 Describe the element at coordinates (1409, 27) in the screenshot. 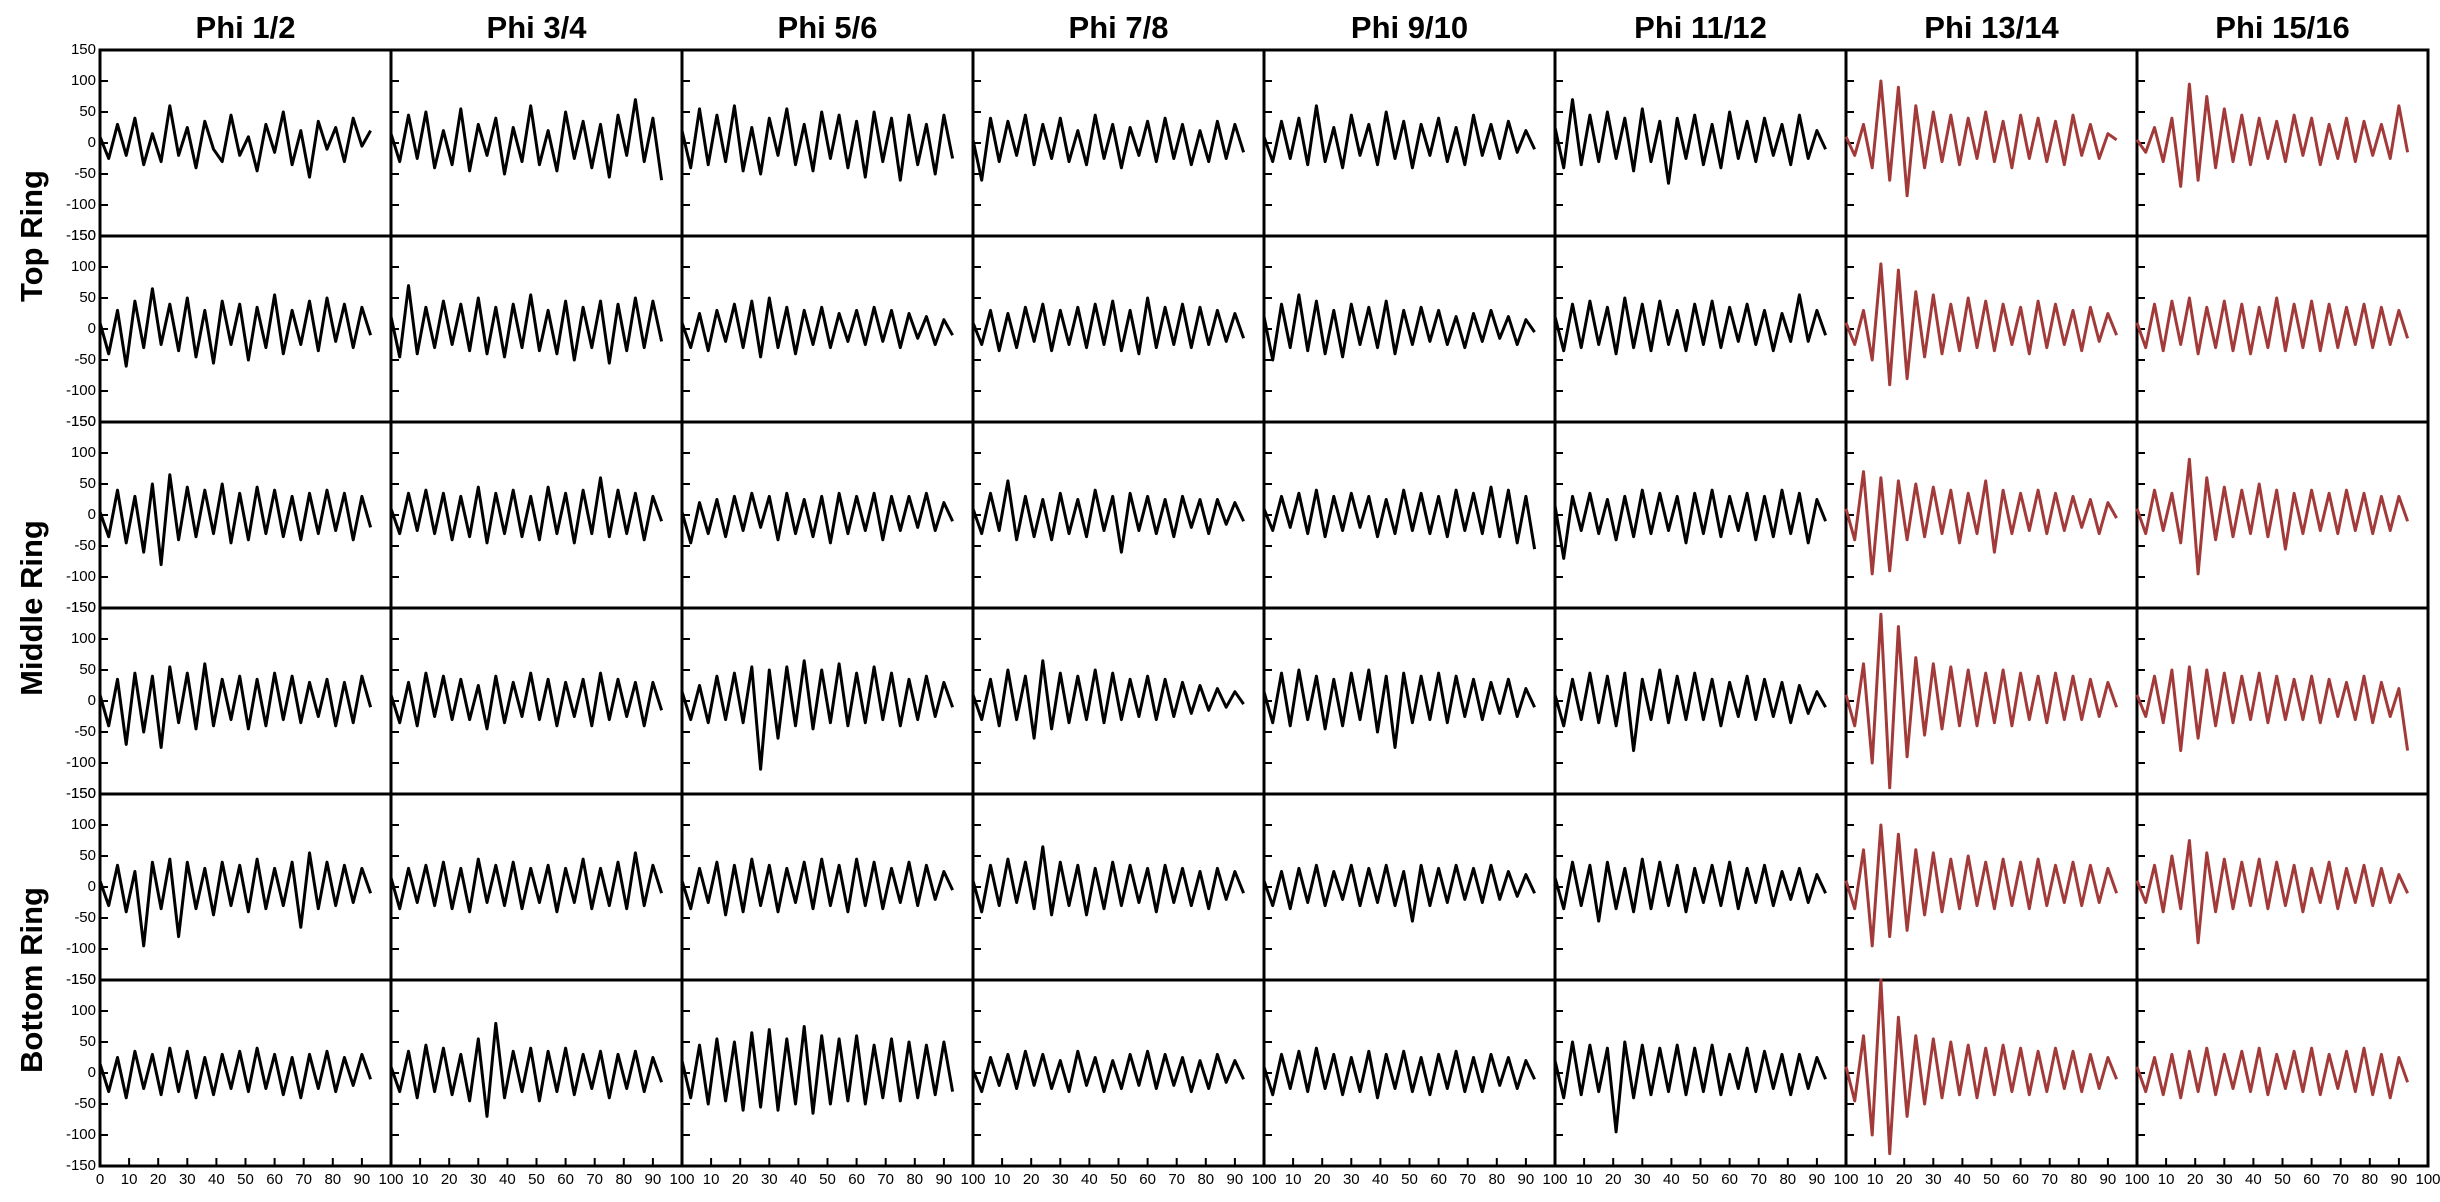

I see `column-title: Phi 9/10` at that location.